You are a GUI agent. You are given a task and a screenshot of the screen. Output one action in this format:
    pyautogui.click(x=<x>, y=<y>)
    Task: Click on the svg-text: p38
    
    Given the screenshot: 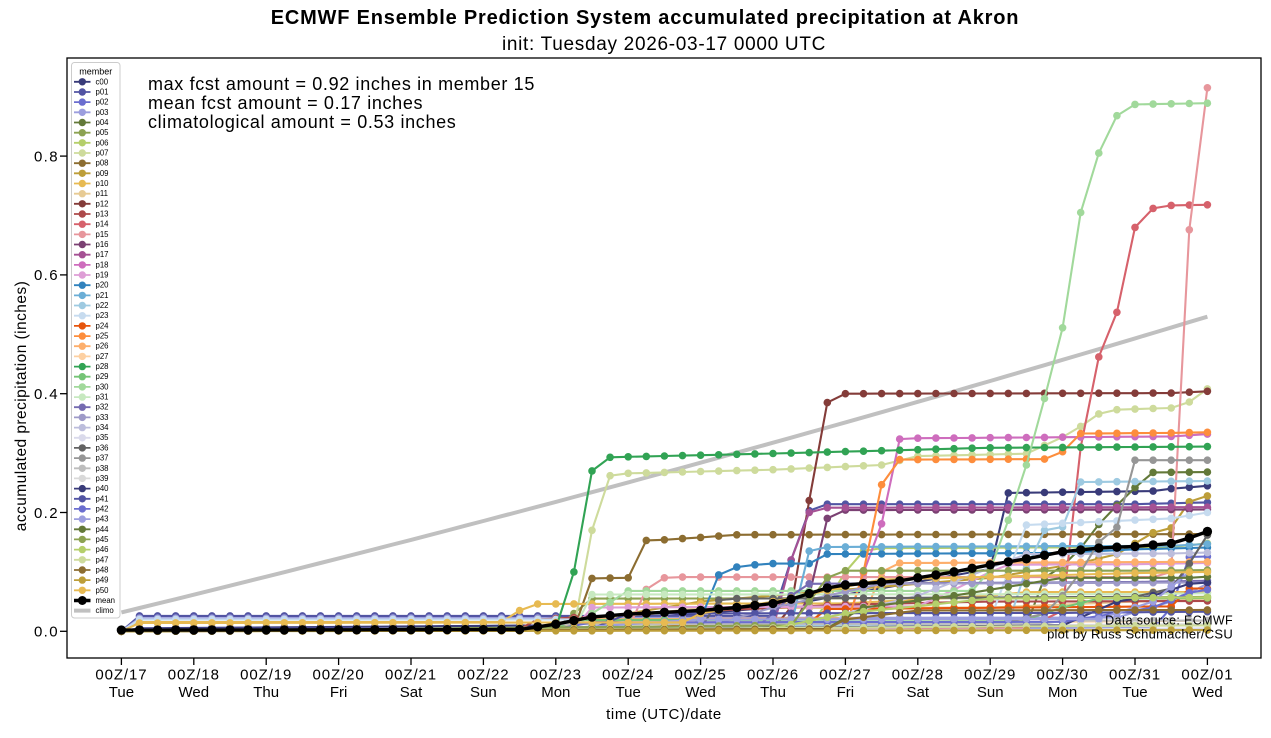 What is the action you would take?
    pyautogui.click(x=102, y=468)
    